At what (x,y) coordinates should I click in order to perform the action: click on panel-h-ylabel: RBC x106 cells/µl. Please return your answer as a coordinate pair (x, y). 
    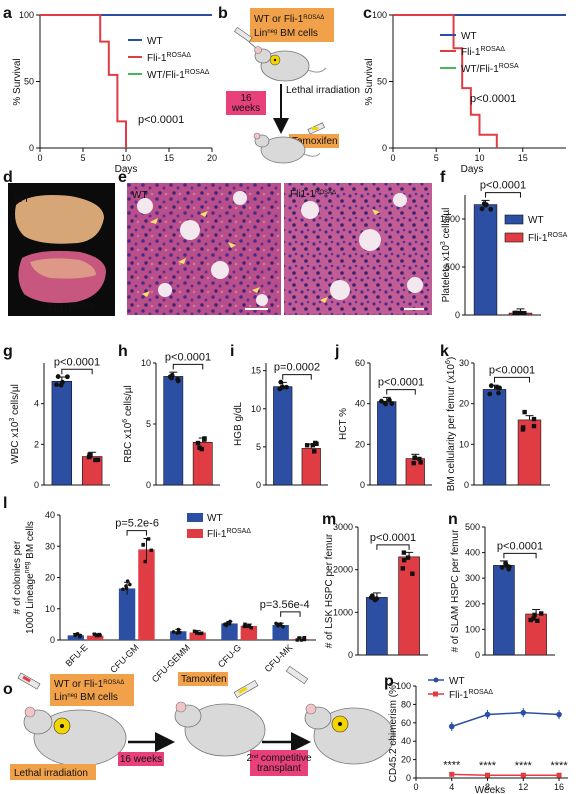
    Looking at the image, I should click on (128, 423).